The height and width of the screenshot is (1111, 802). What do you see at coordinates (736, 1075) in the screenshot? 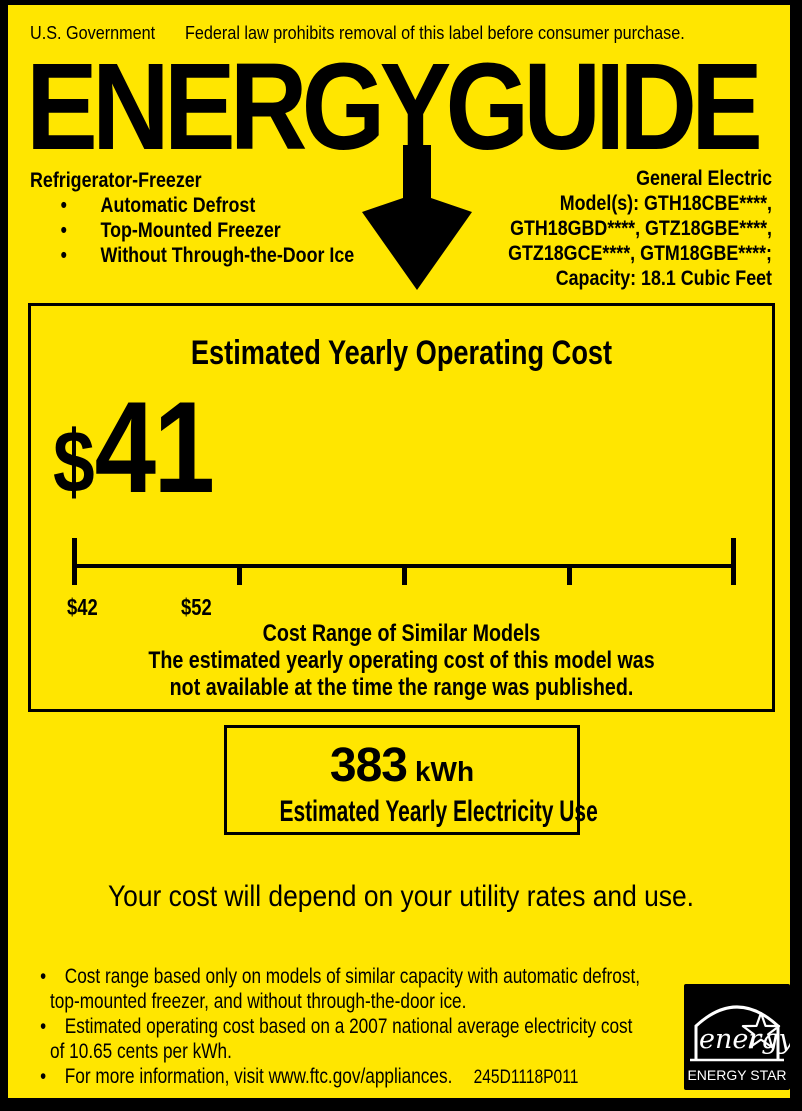
I see `energy-star-wordmark: ENERGY STAR` at bounding box center [736, 1075].